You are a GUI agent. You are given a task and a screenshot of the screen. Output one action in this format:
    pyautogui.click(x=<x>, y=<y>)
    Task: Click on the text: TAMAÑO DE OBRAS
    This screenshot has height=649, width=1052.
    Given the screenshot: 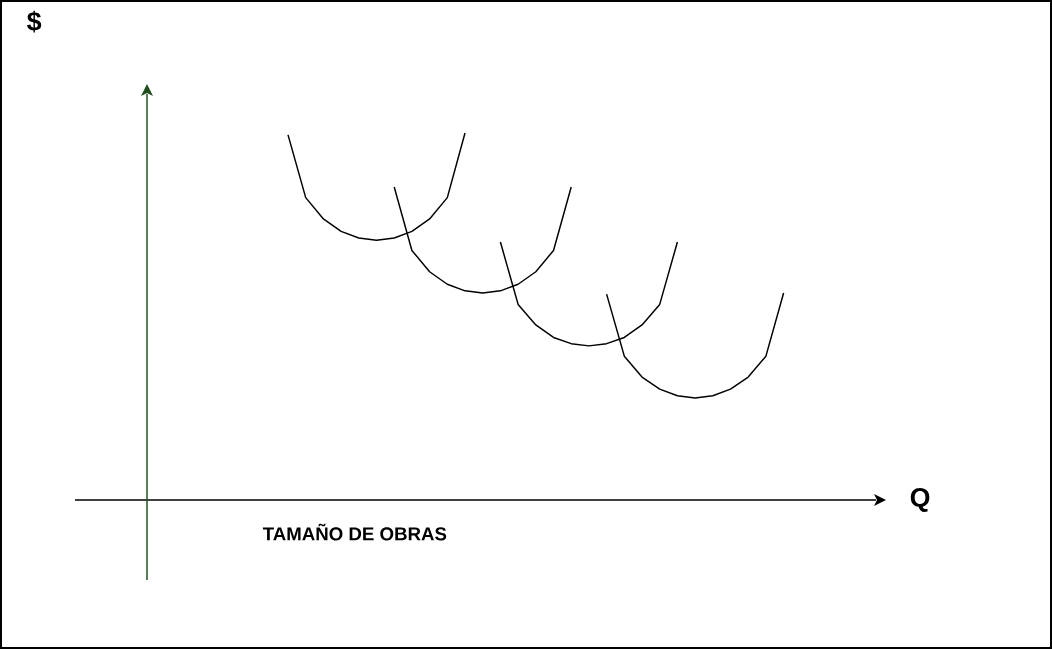 What is the action you would take?
    pyautogui.click(x=354, y=532)
    